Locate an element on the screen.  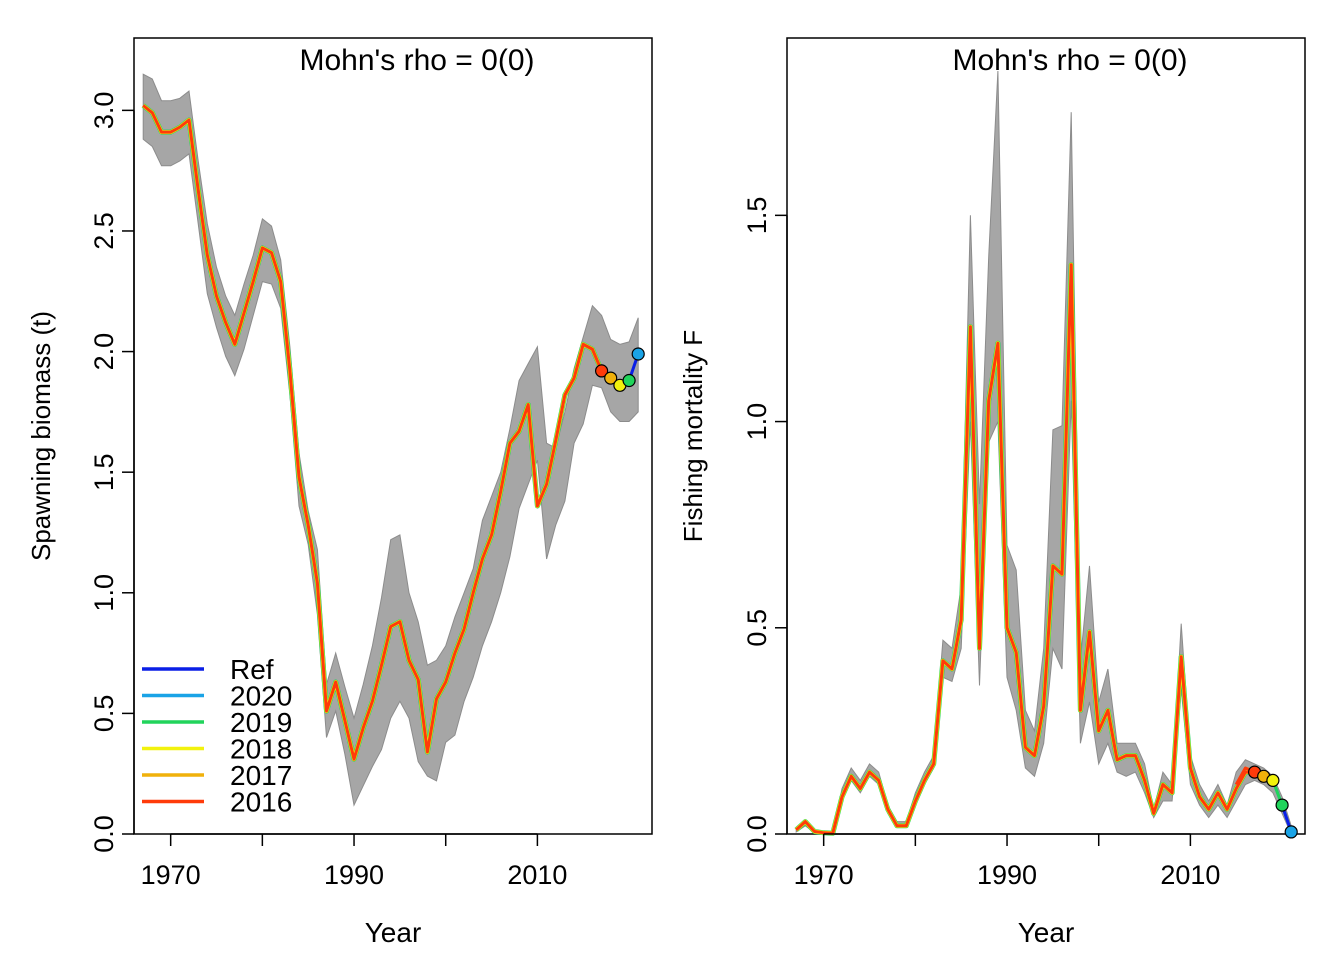
terminal-point-4-right is located at coordinates (1282, 805).